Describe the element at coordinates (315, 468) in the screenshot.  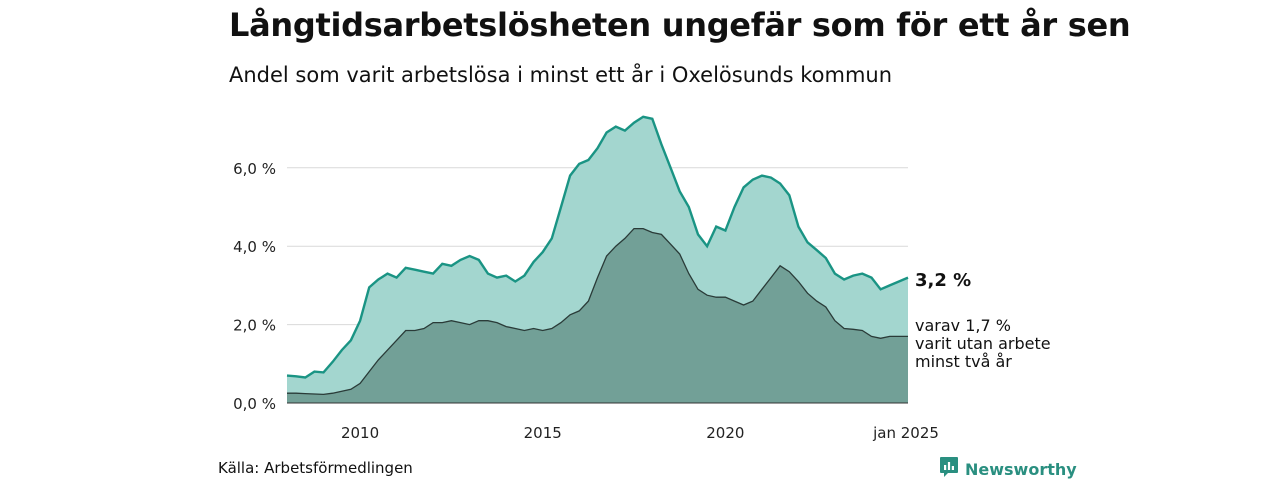
I see `source-note: Källa: Arbetsförmedlingen` at that location.